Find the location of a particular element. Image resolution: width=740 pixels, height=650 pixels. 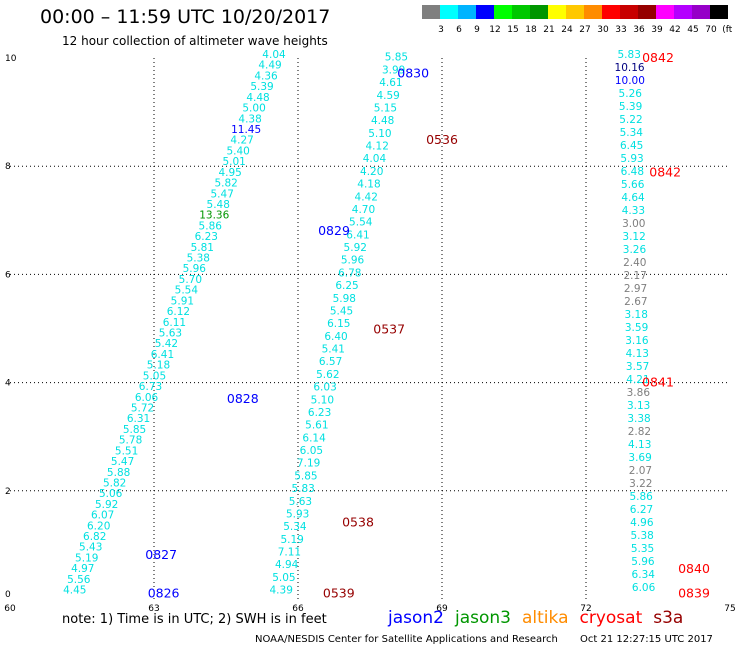

y-tick-label: 2 is located at coordinates (8, 492).